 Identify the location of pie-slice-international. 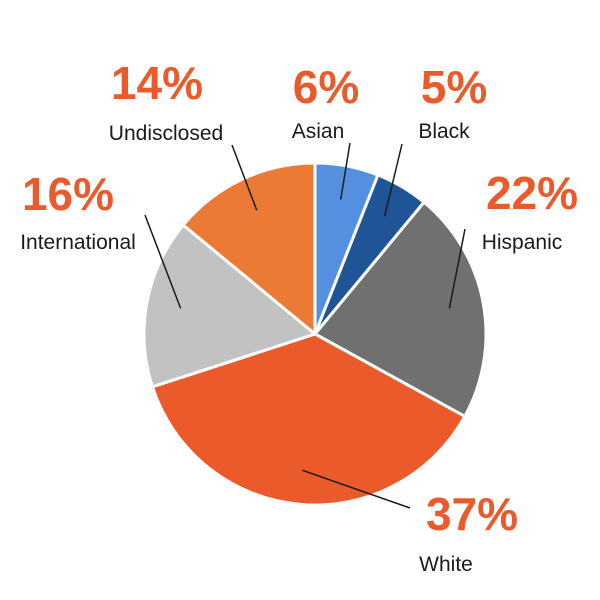
(229, 306).